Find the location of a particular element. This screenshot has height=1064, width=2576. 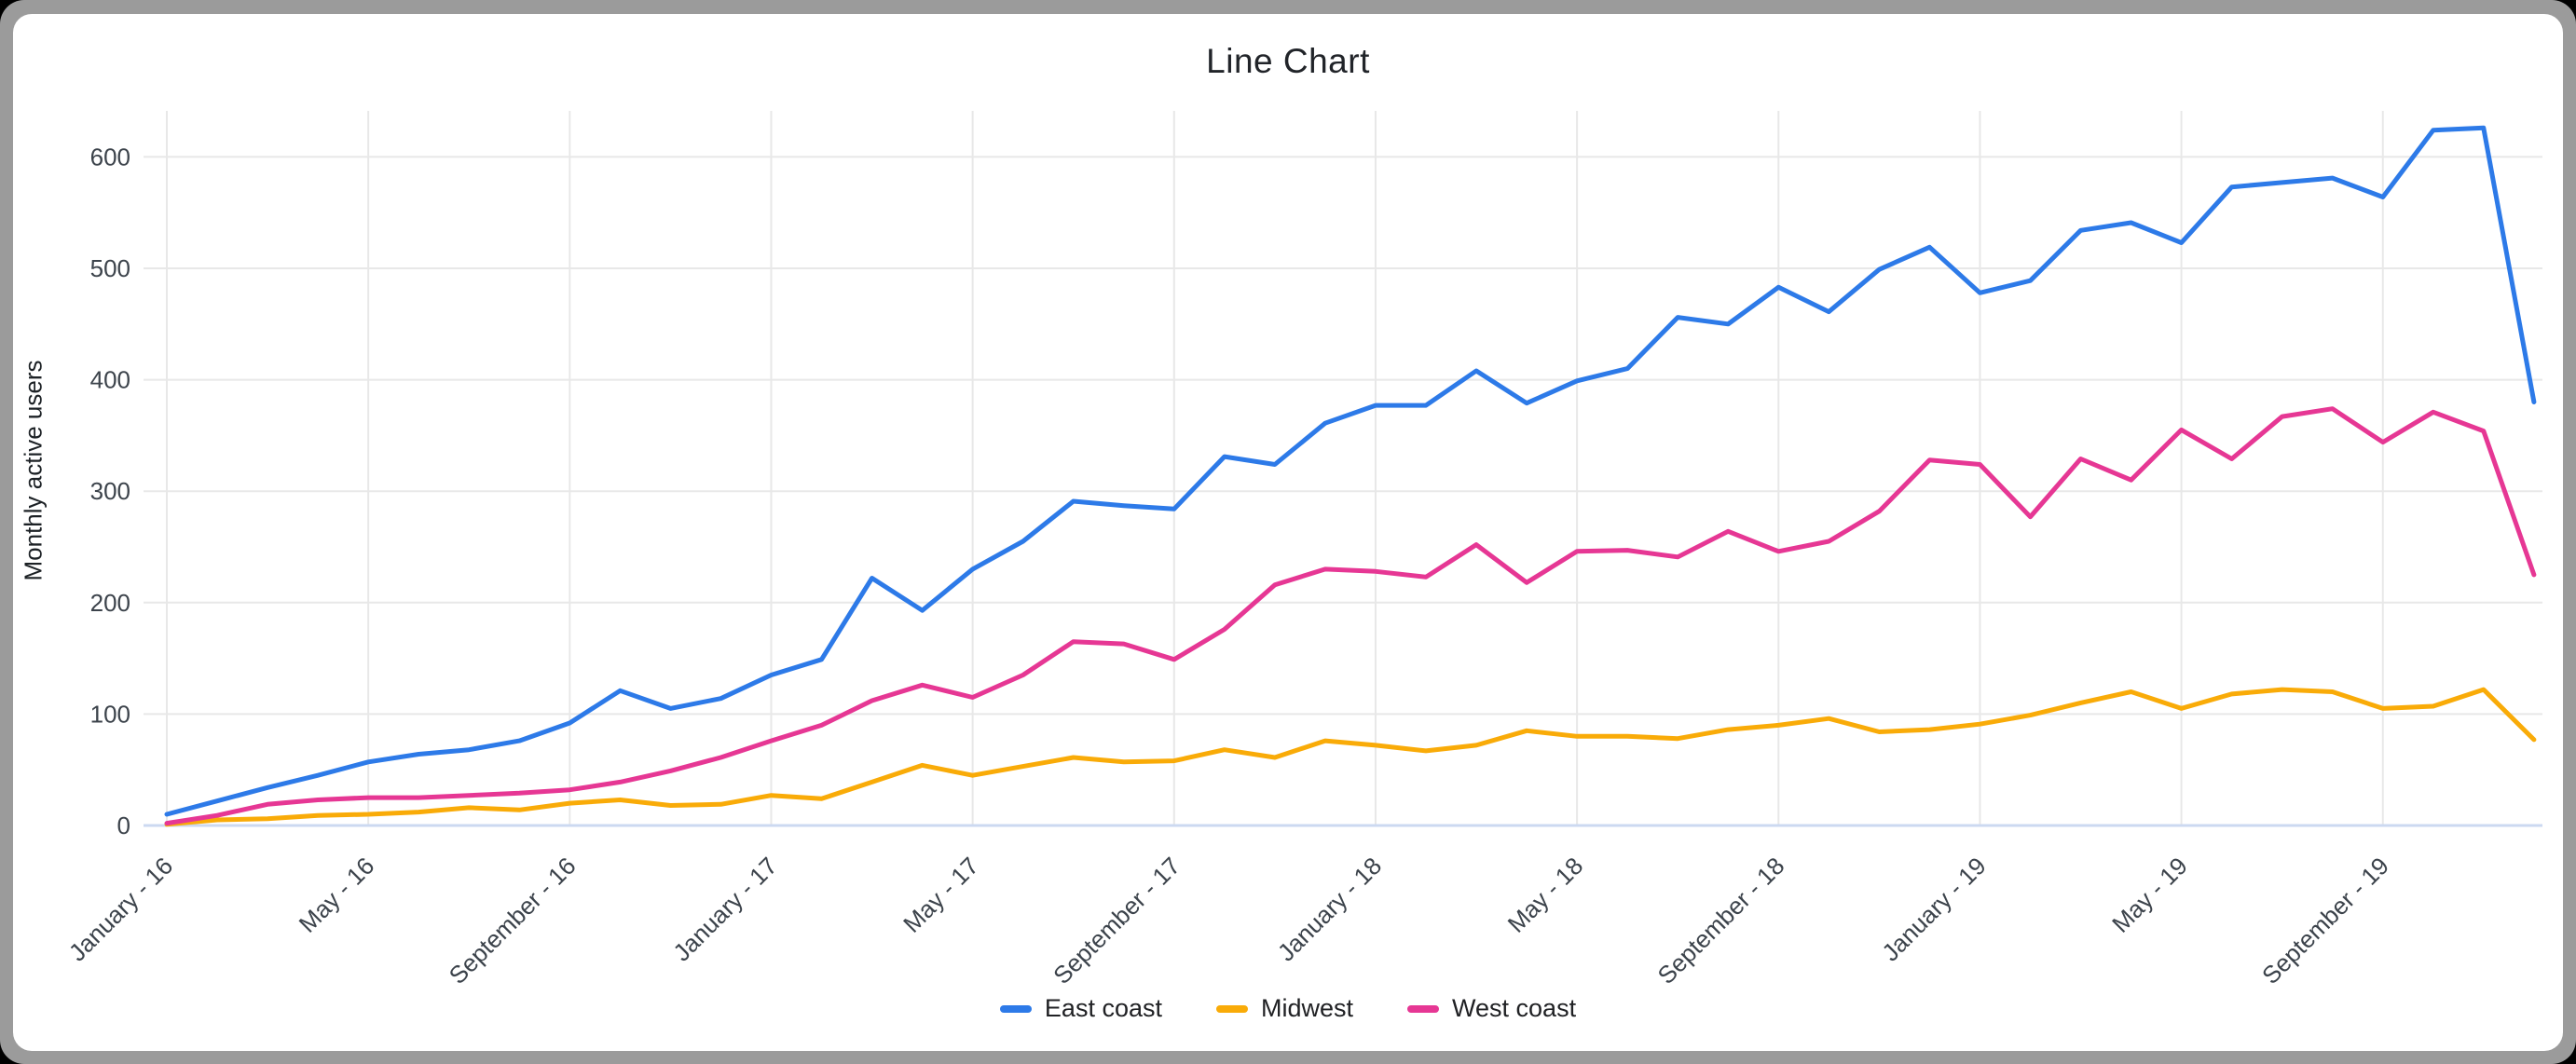

y-tick-label: 400 is located at coordinates (110, 380).